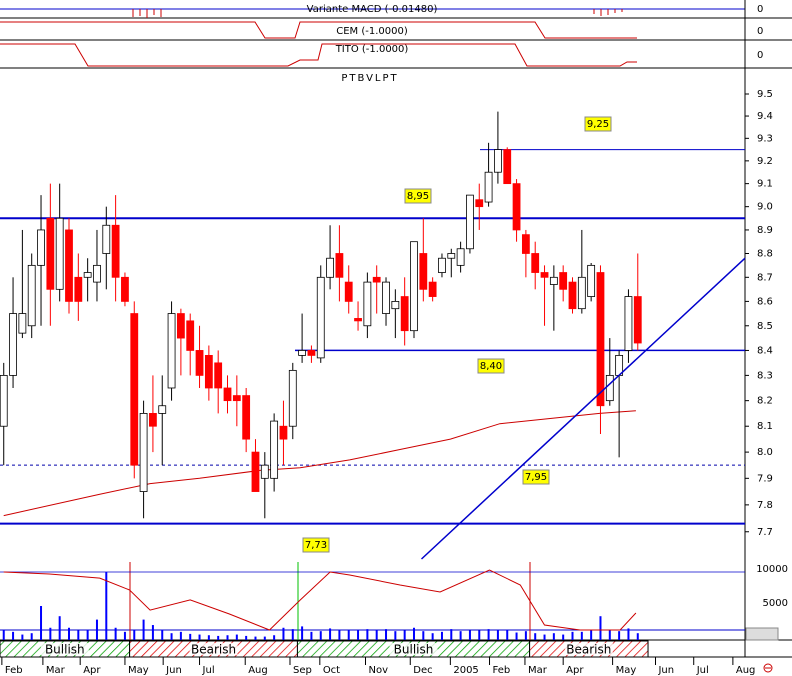  Describe the element at coordinates (765, 94) in the screenshot. I see `y-tick-label: 9.5` at that location.